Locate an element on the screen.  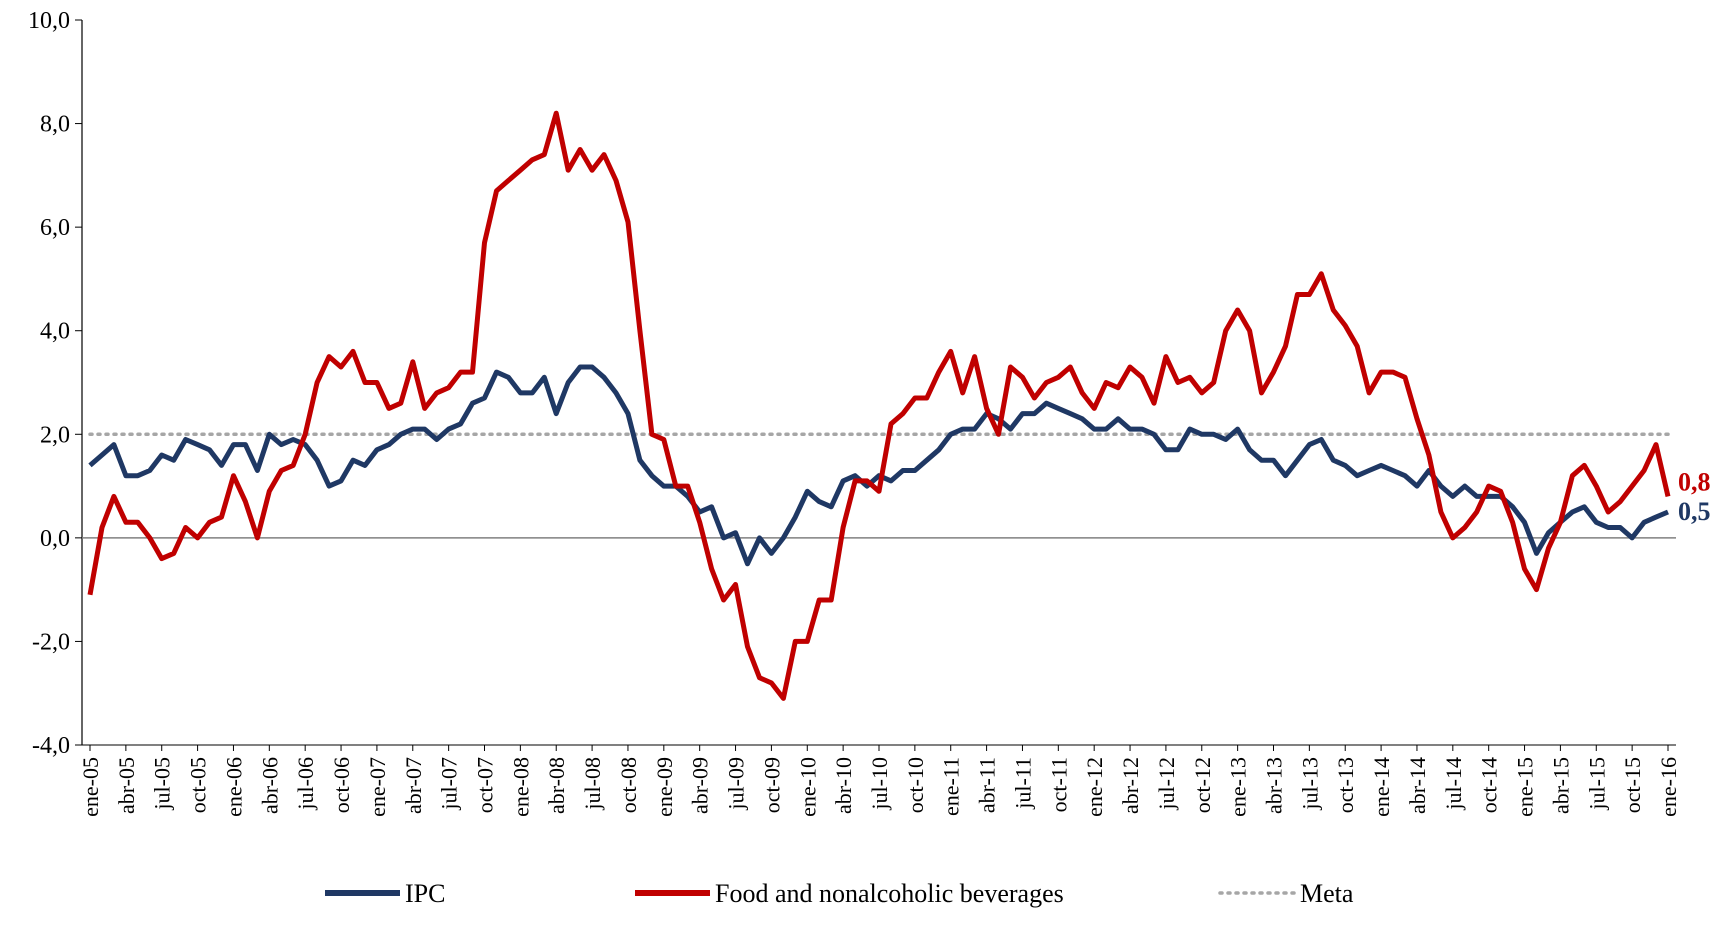
x-tick-label: abr-11 is located at coordinates (987, 785).